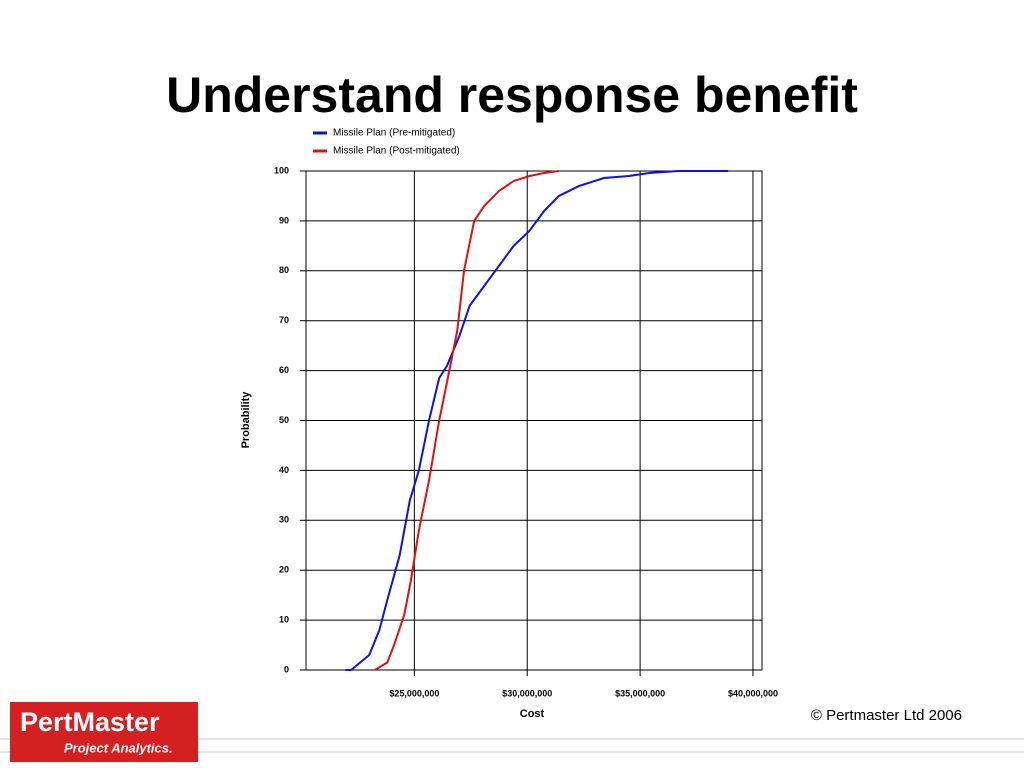 This screenshot has height=768, width=1024. I want to click on y-tick-label: 90, so click(284, 220).